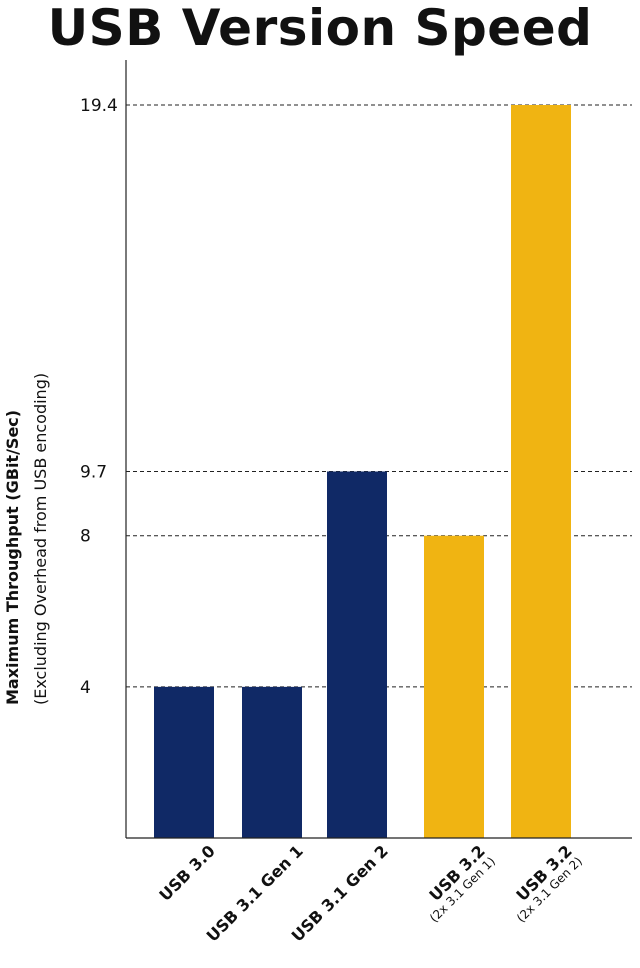 Image resolution: width=640 pixels, height=968 pixels. I want to click on y-tick-label: 19.4, so click(99, 106).